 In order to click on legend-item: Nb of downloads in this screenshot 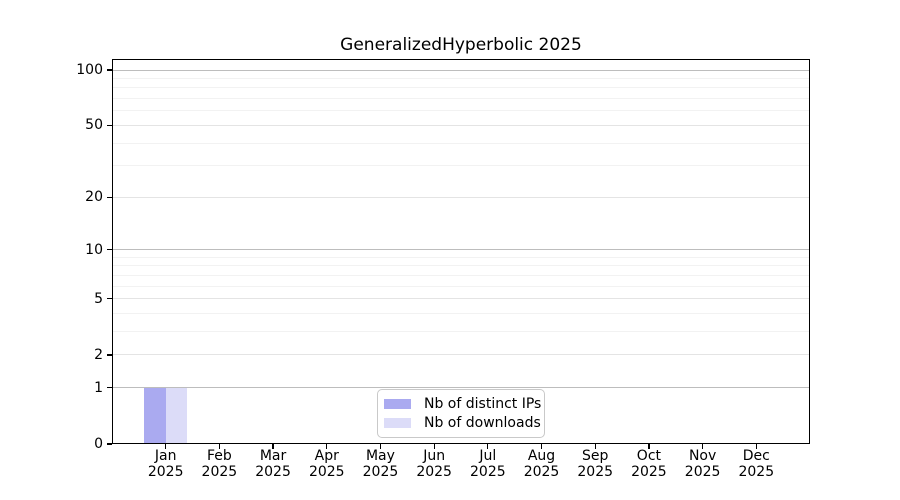, I will do `click(462, 423)`.